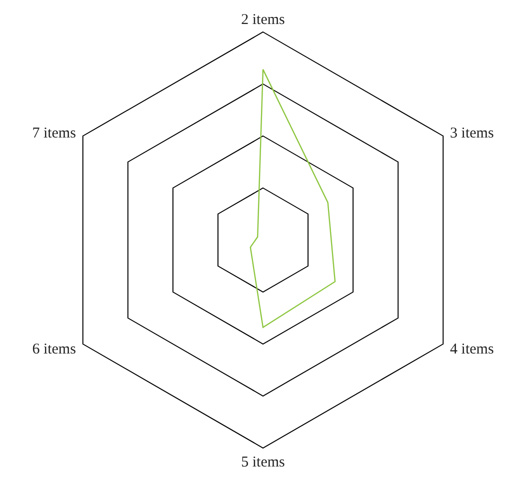 The height and width of the screenshot is (477, 516). Describe the element at coordinates (263, 462) in the screenshot. I see `spoke-label: 5 items` at that location.